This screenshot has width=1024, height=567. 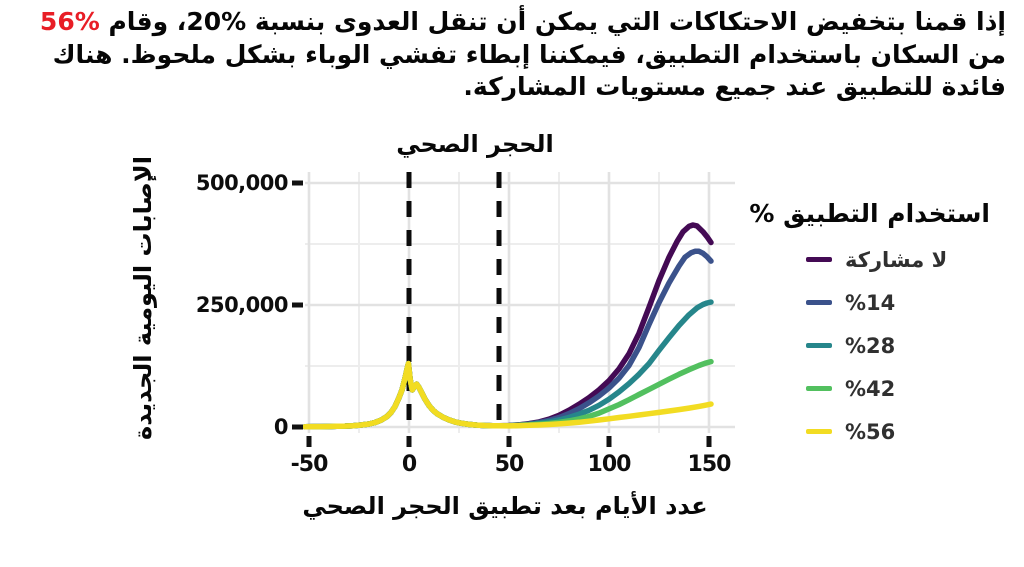 What do you see at coordinates (242, 183) in the screenshot?
I see `y-tick-label-500000: 500,000` at bounding box center [242, 183].